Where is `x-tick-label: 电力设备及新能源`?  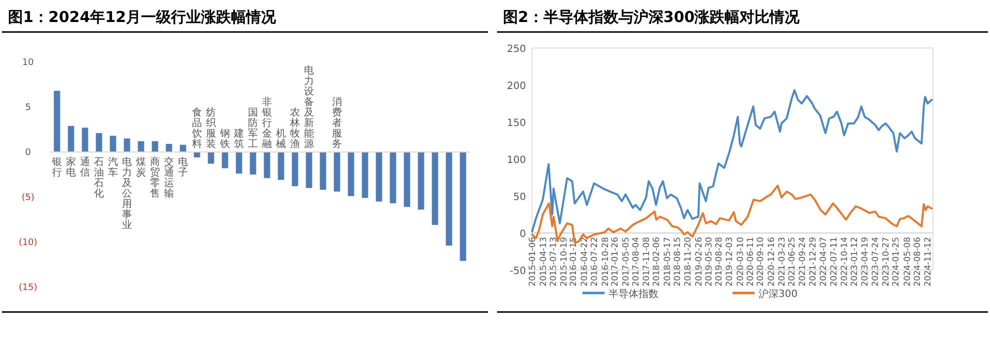 x-tick-label: 电力设备及新能源 is located at coordinates (309, 107).